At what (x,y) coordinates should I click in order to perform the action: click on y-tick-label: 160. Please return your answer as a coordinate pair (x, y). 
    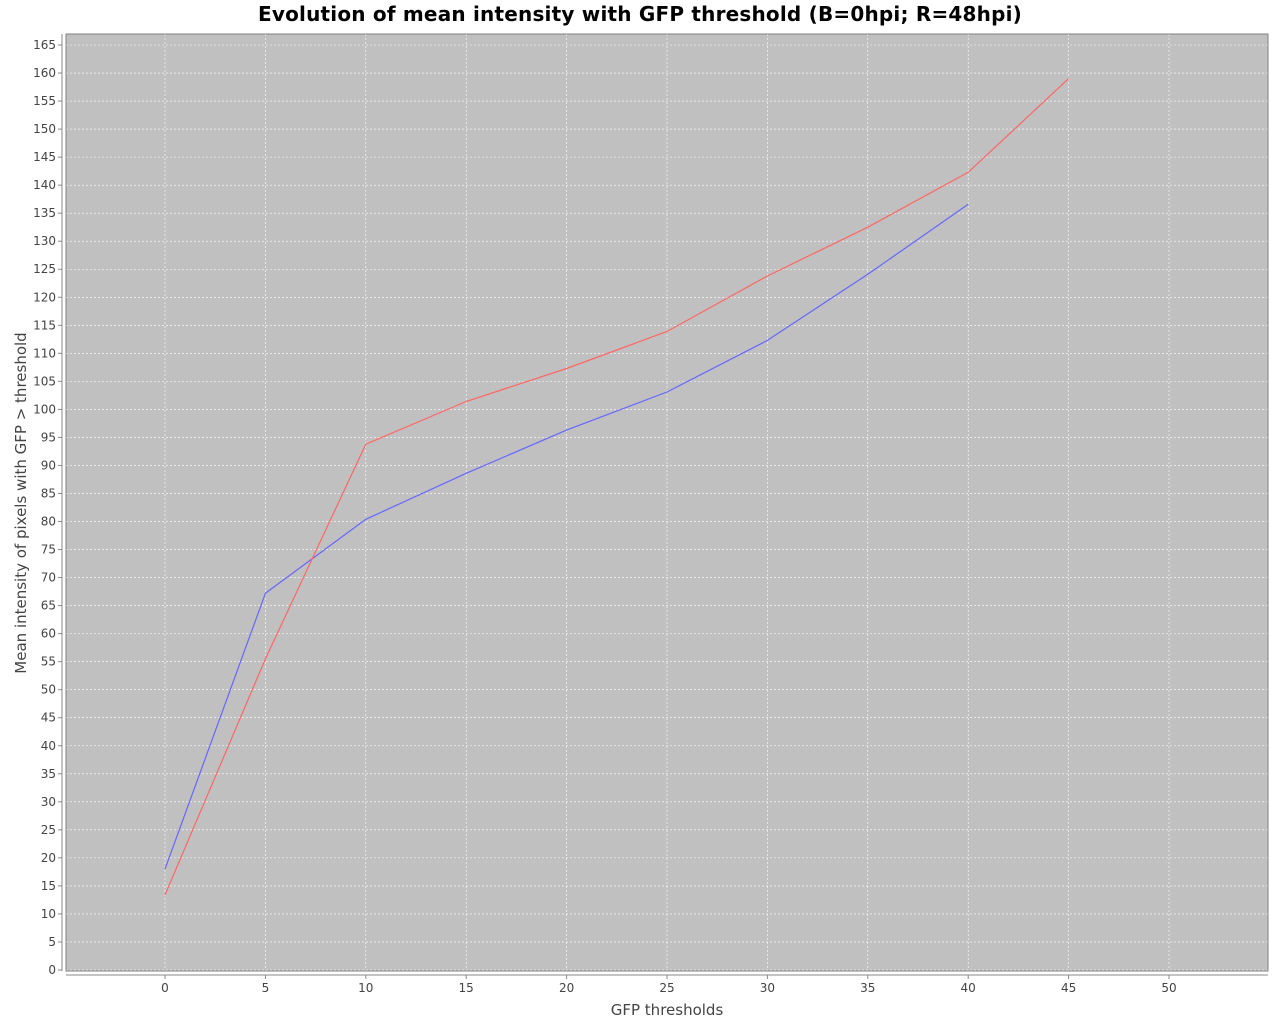
    Looking at the image, I should click on (44, 73).